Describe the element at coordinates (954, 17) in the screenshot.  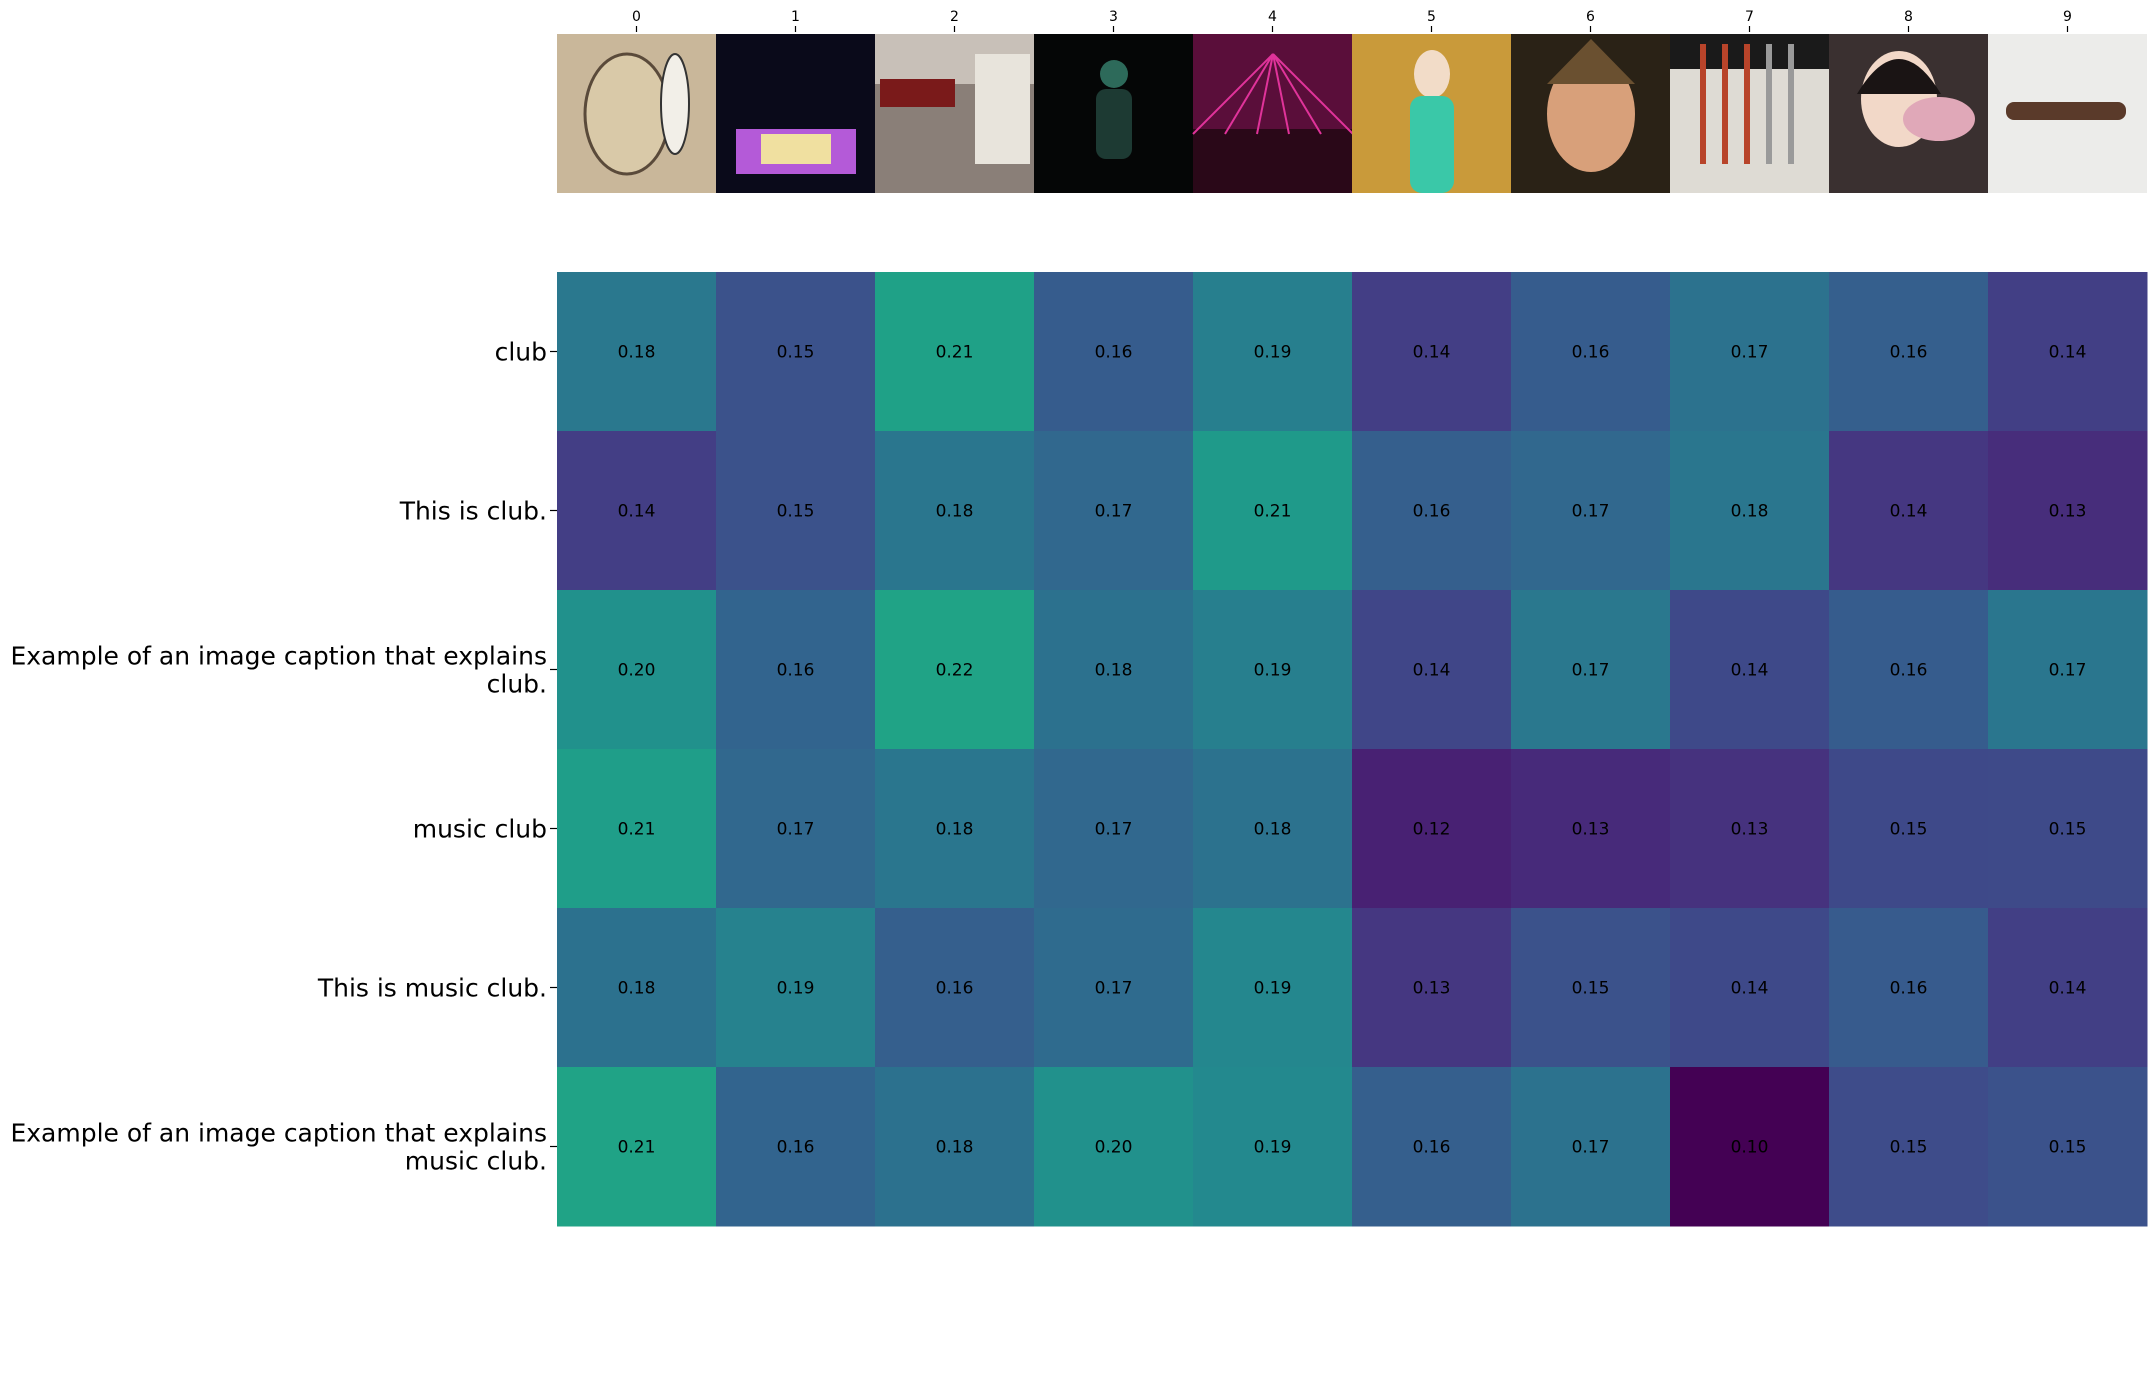
I see `x-tick-label: 2` at that location.